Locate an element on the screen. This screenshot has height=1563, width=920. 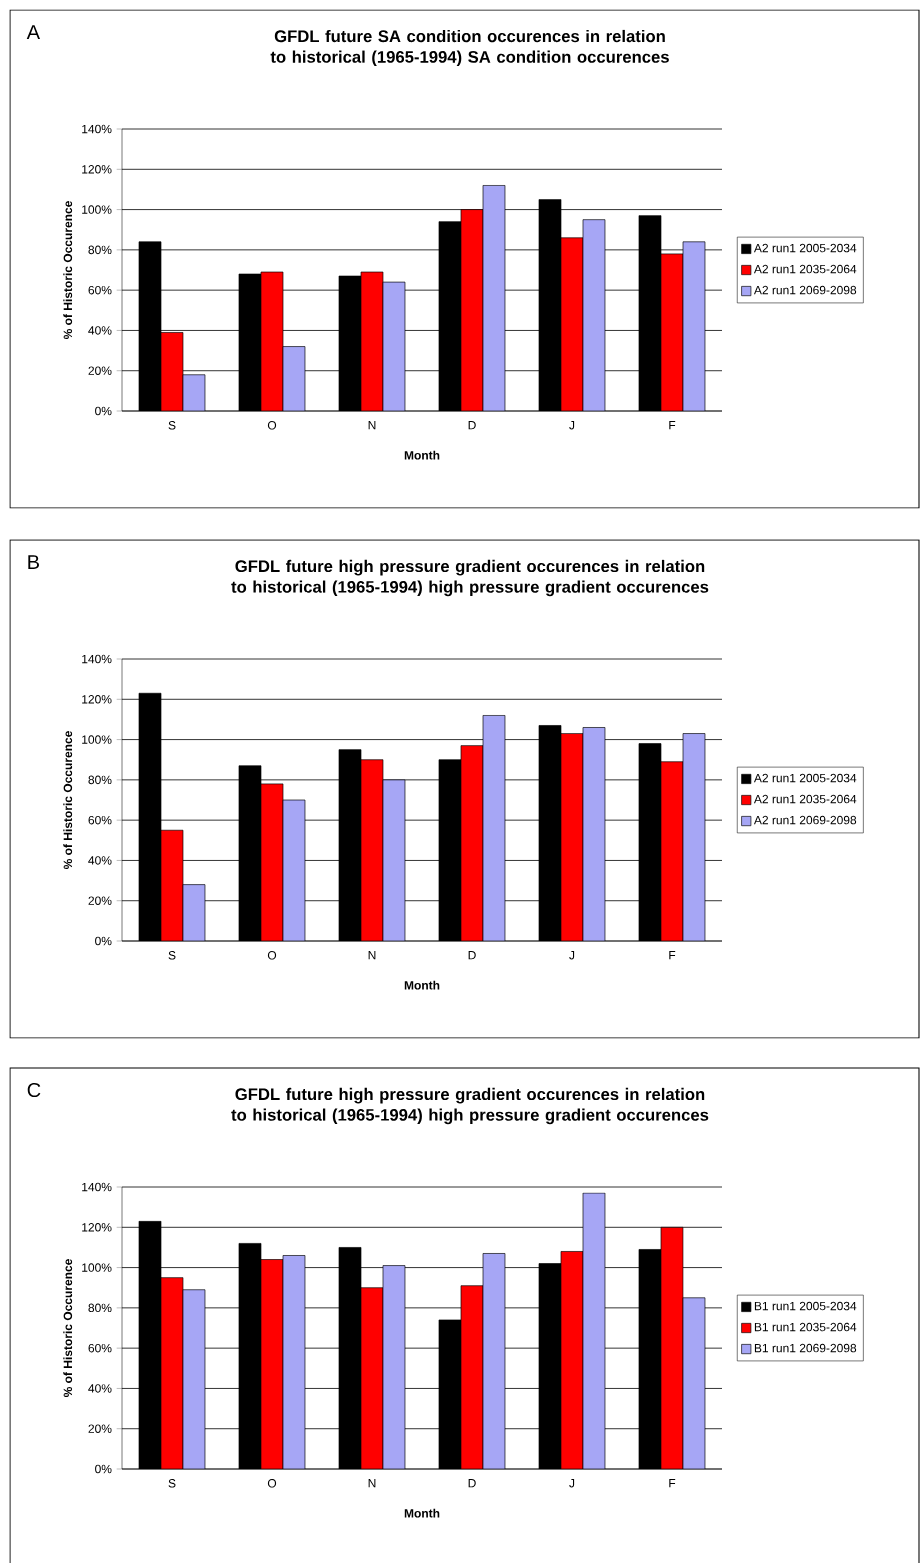
text: C is located at coordinates (34, 1090).